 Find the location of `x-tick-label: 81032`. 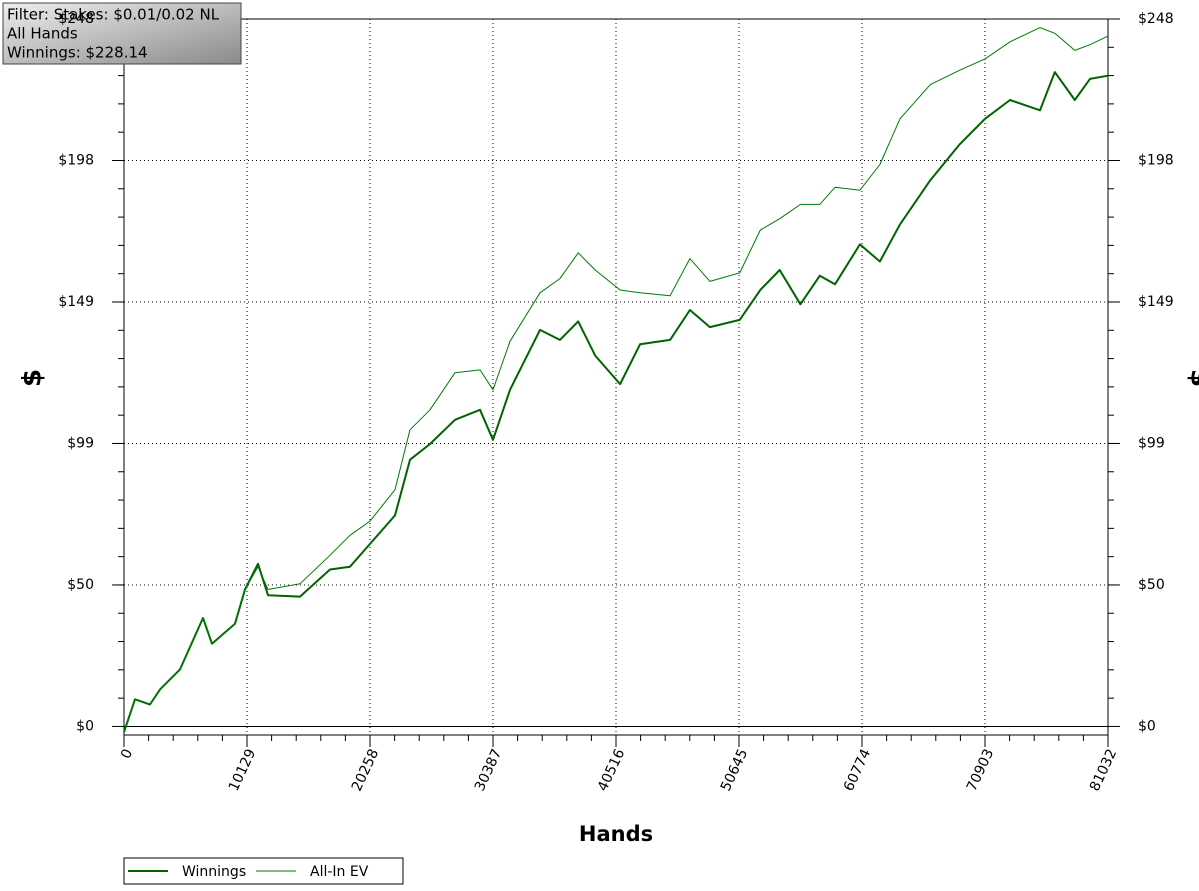

x-tick-label: 81032 is located at coordinates (1103, 770).